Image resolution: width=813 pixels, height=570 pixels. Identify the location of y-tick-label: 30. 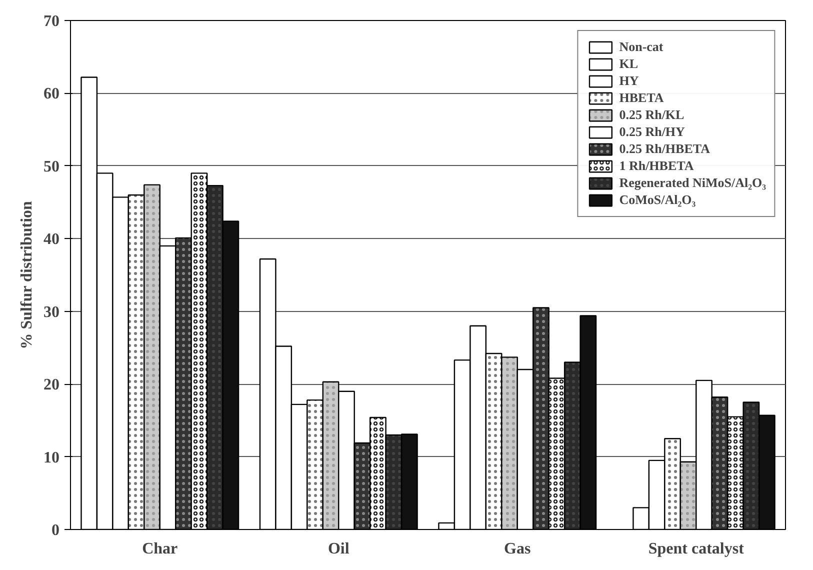
(52, 312).